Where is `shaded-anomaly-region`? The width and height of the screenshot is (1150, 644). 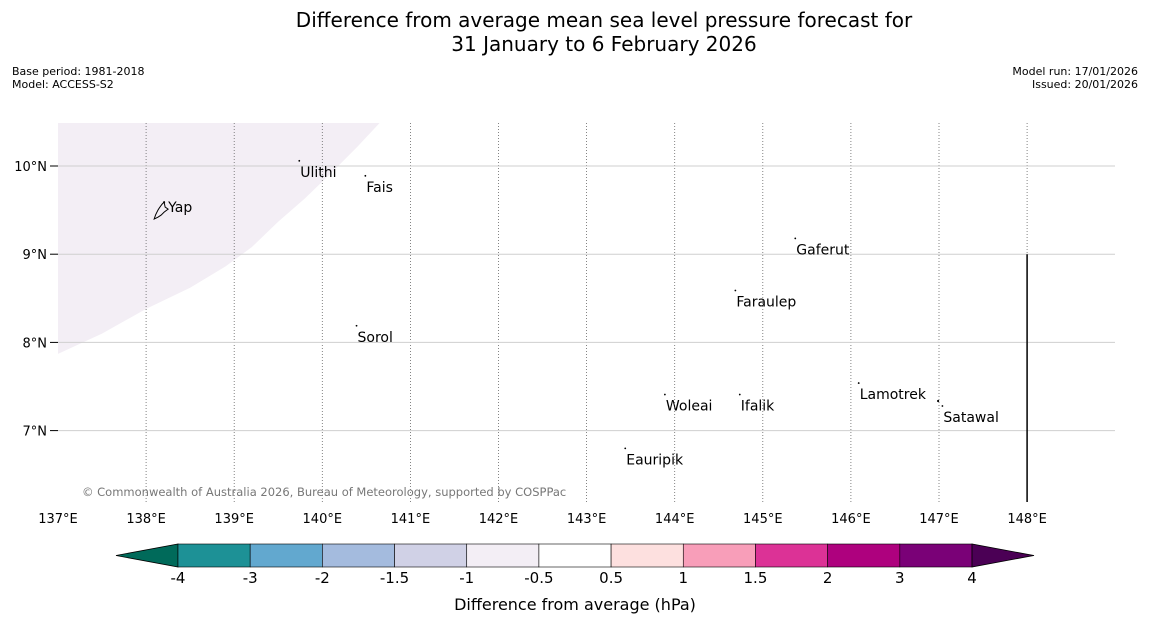 shaded-anomaly-region is located at coordinates (219, 238).